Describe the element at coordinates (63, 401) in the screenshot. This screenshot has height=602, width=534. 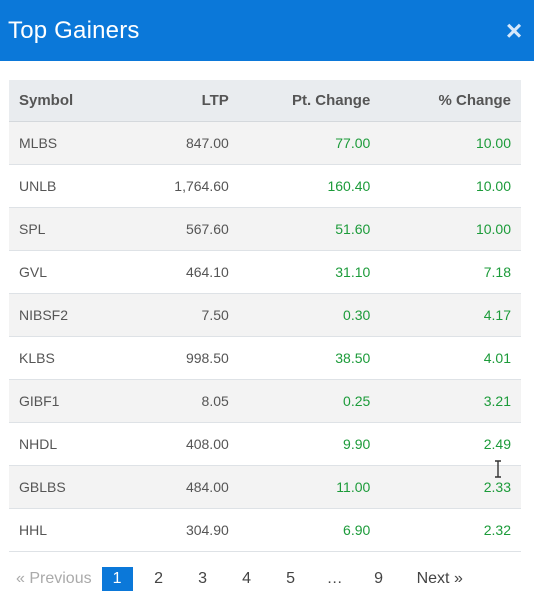
I see `symbol-cell: GIBF1` at that location.